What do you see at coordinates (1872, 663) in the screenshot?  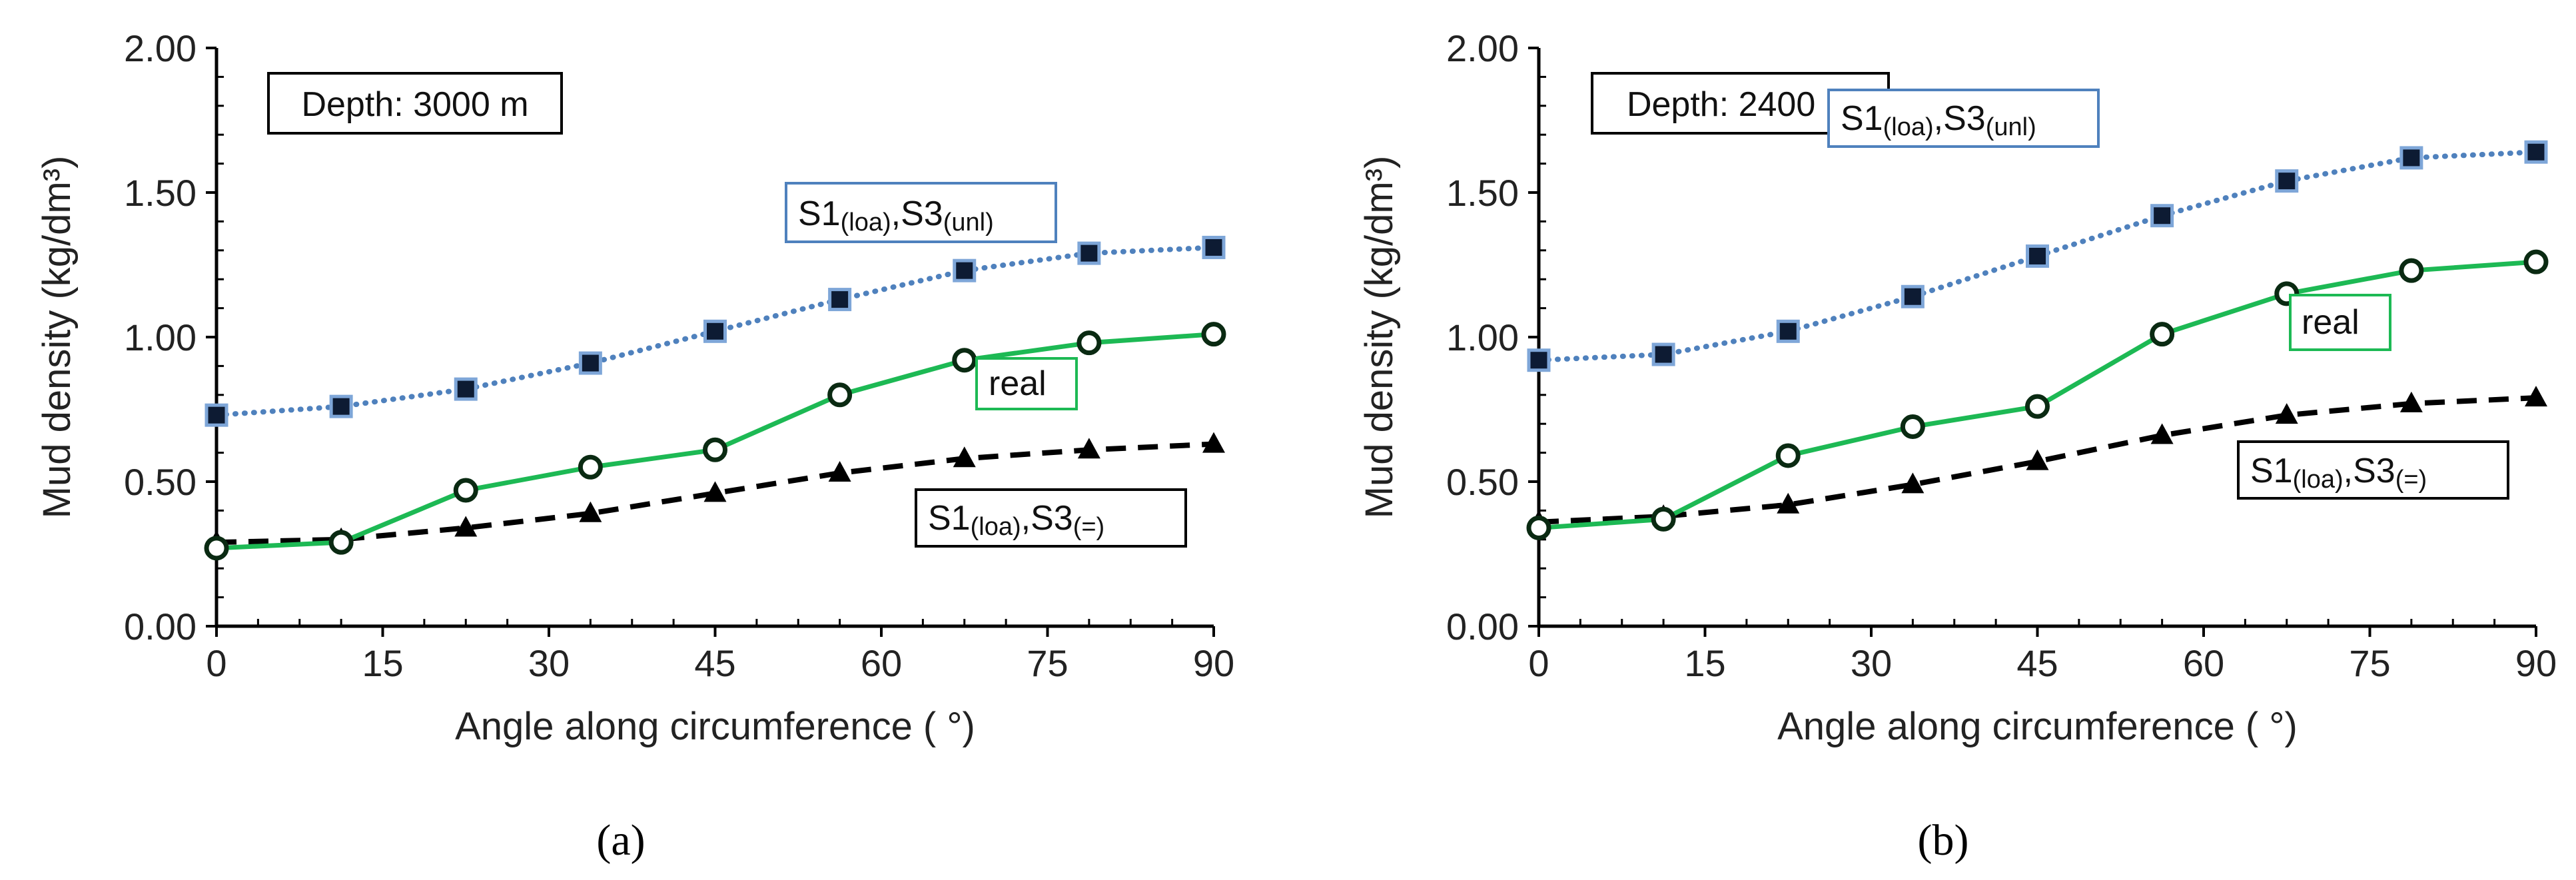 I see `x-tick-label: 30` at bounding box center [1872, 663].